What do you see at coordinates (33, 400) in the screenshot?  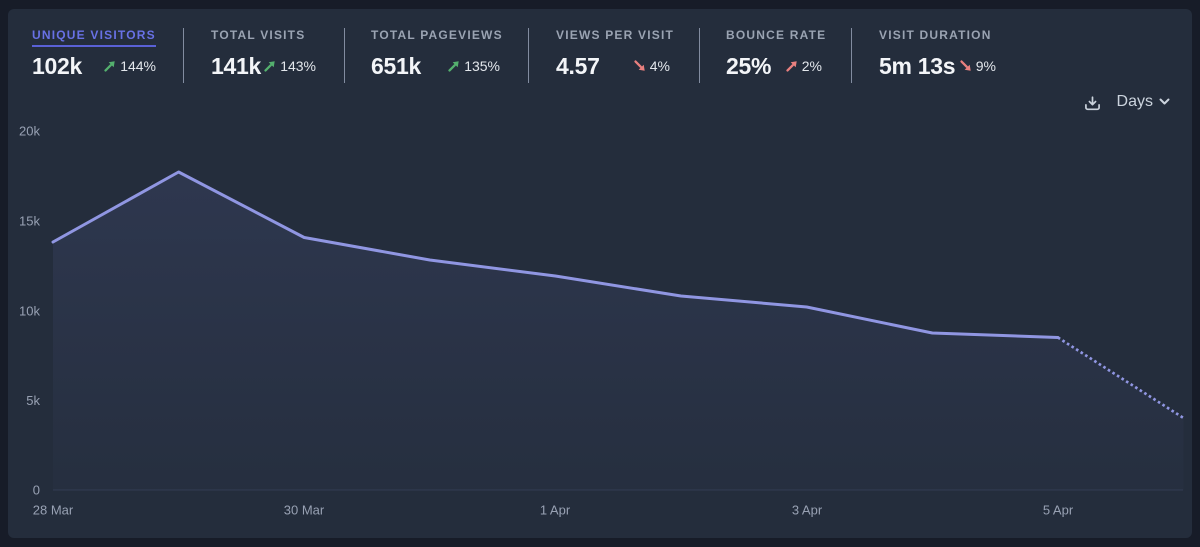 I see `svg-text: 5k` at bounding box center [33, 400].